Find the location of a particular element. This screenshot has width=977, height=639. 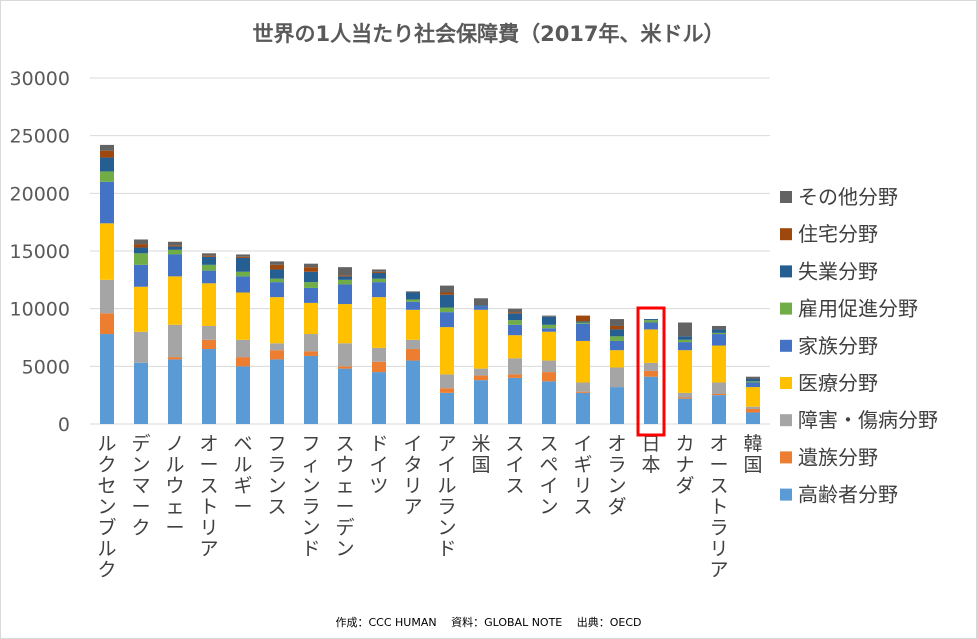

legend-item: 失業分野 is located at coordinates (829, 271).